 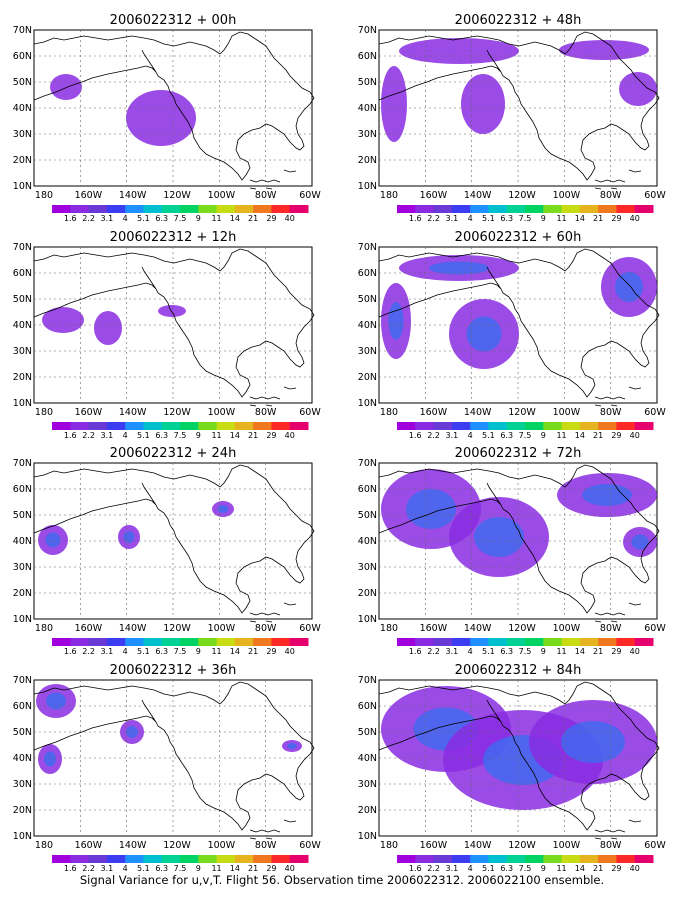 What do you see at coordinates (525, 218) in the screenshot?
I see `colorbar-label: 7.5` at bounding box center [525, 218].